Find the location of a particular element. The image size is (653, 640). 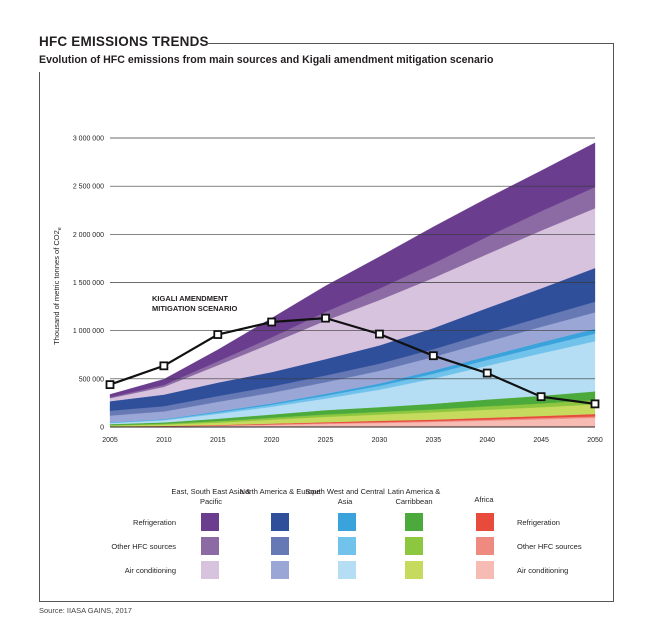

legend-swatch-latin-america-other-hfc is located at coordinates (414, 546).